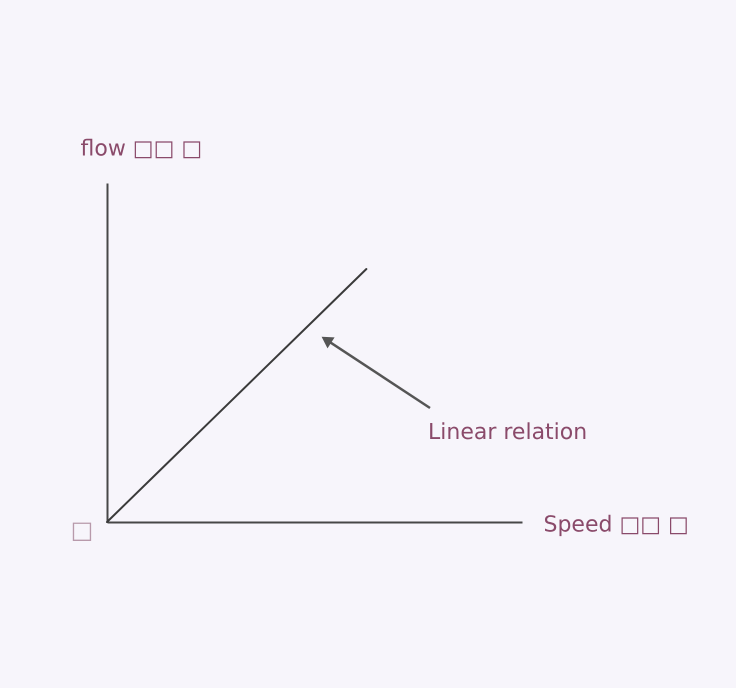 This screenshot has width=736, height=688. What do you see at coordinates (616, 525) in the screenshot?
I see `x-axis-title: Speed □□ □` at bounding box center [616, 525].